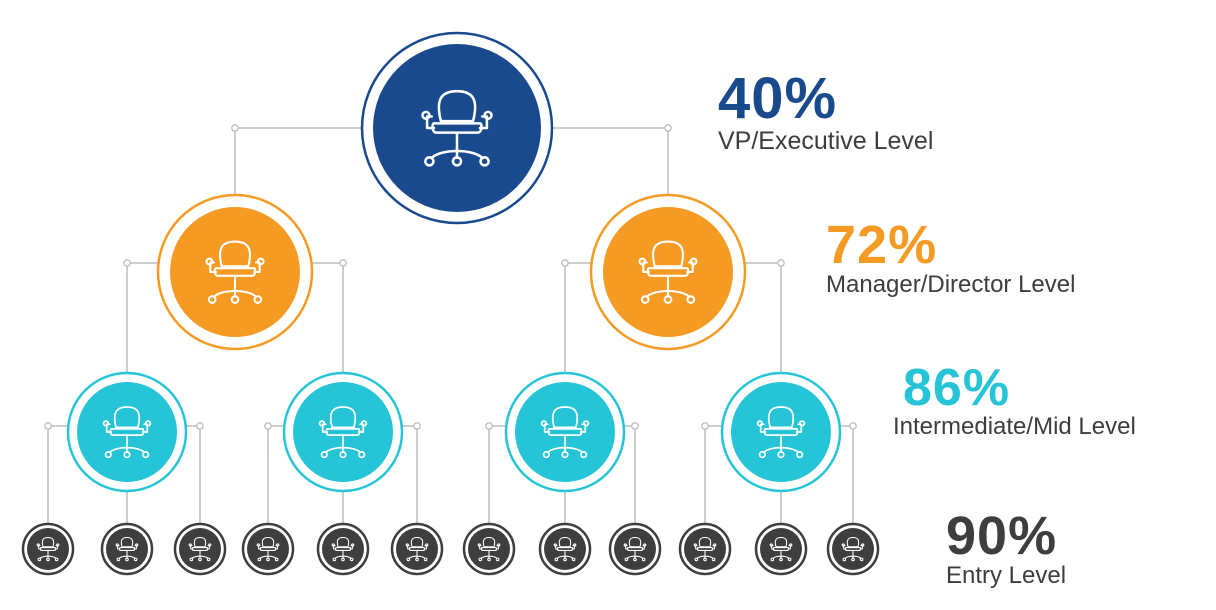 The image size is (1216, 610). Describe the element at coordinates (950, 258) in the screenshot. I see `level-manager-label: 72% Manager/Director Level` at that location.